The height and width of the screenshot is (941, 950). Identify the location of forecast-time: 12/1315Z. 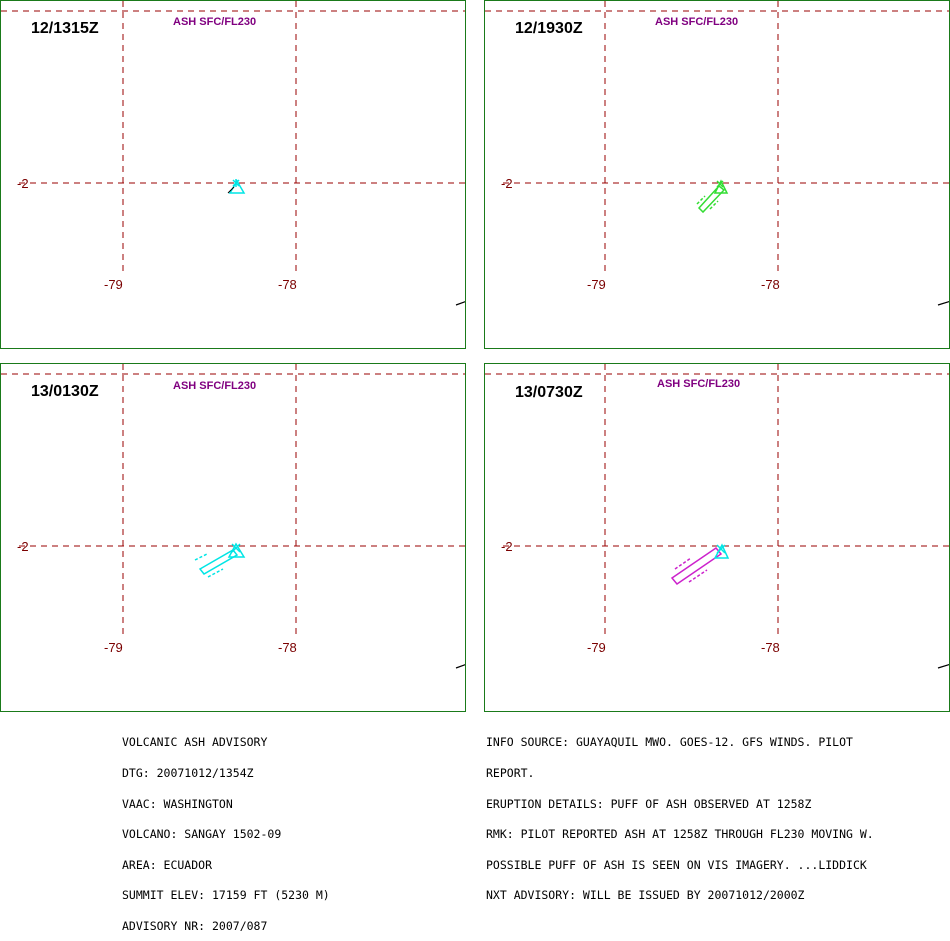
(65, 28).